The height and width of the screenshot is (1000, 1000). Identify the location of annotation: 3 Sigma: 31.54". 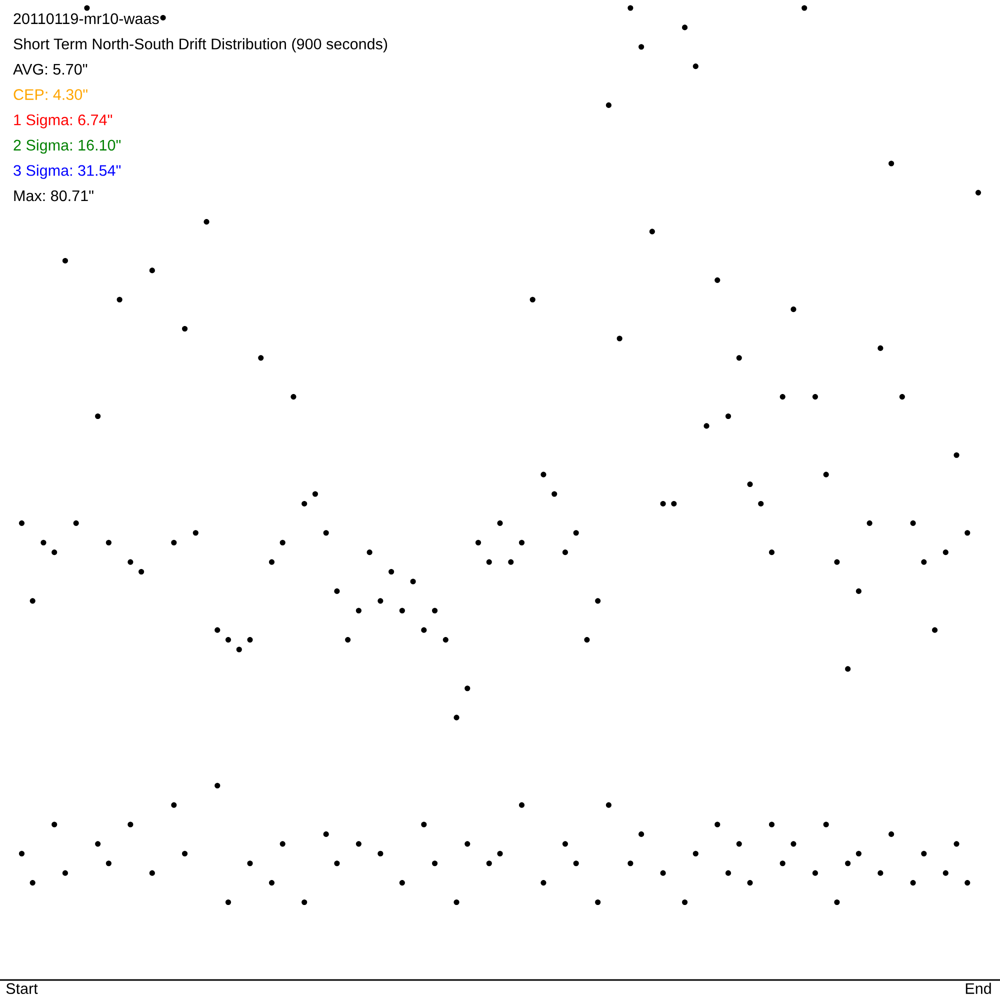
(67, 171).